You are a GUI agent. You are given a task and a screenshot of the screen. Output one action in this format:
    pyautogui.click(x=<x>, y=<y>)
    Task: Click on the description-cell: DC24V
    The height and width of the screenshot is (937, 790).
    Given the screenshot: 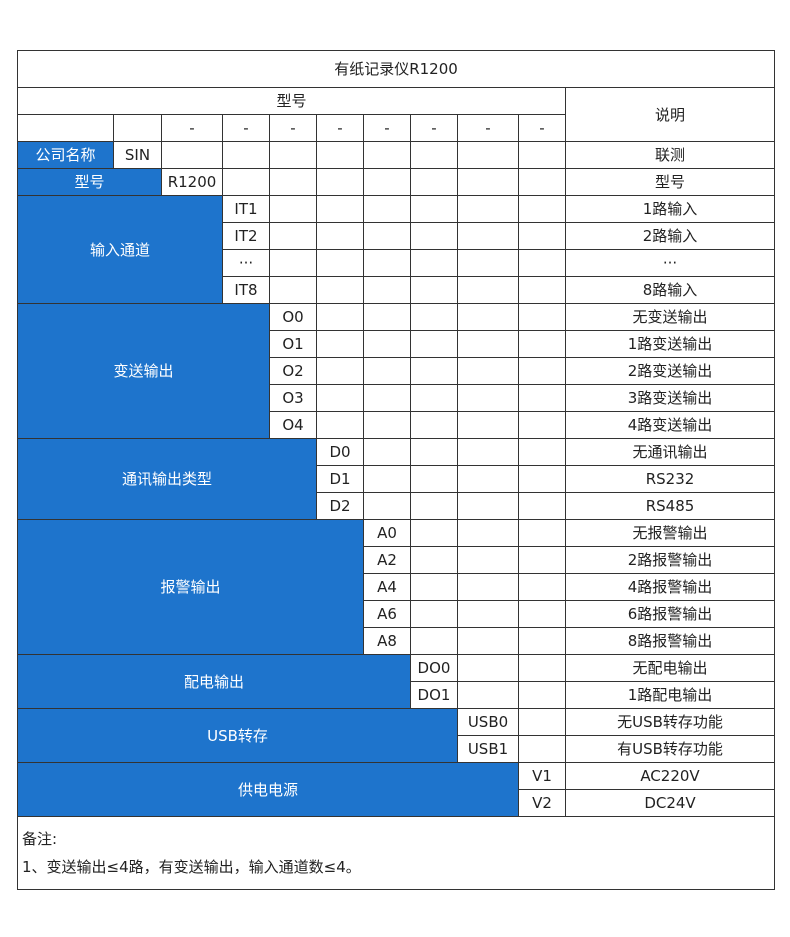 What is the action you would take?
    pyautogui.click(x=670, y=803)
    